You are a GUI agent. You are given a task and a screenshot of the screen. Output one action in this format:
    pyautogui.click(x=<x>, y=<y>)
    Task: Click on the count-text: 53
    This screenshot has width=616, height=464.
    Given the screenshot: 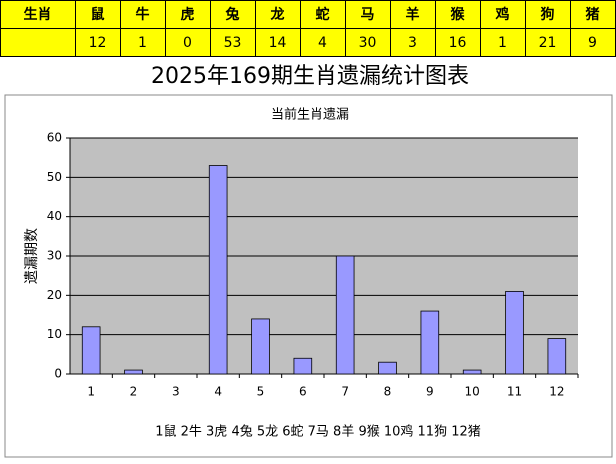 What is the action you would take?
    pyautogui.click(x=233, y=43)
    